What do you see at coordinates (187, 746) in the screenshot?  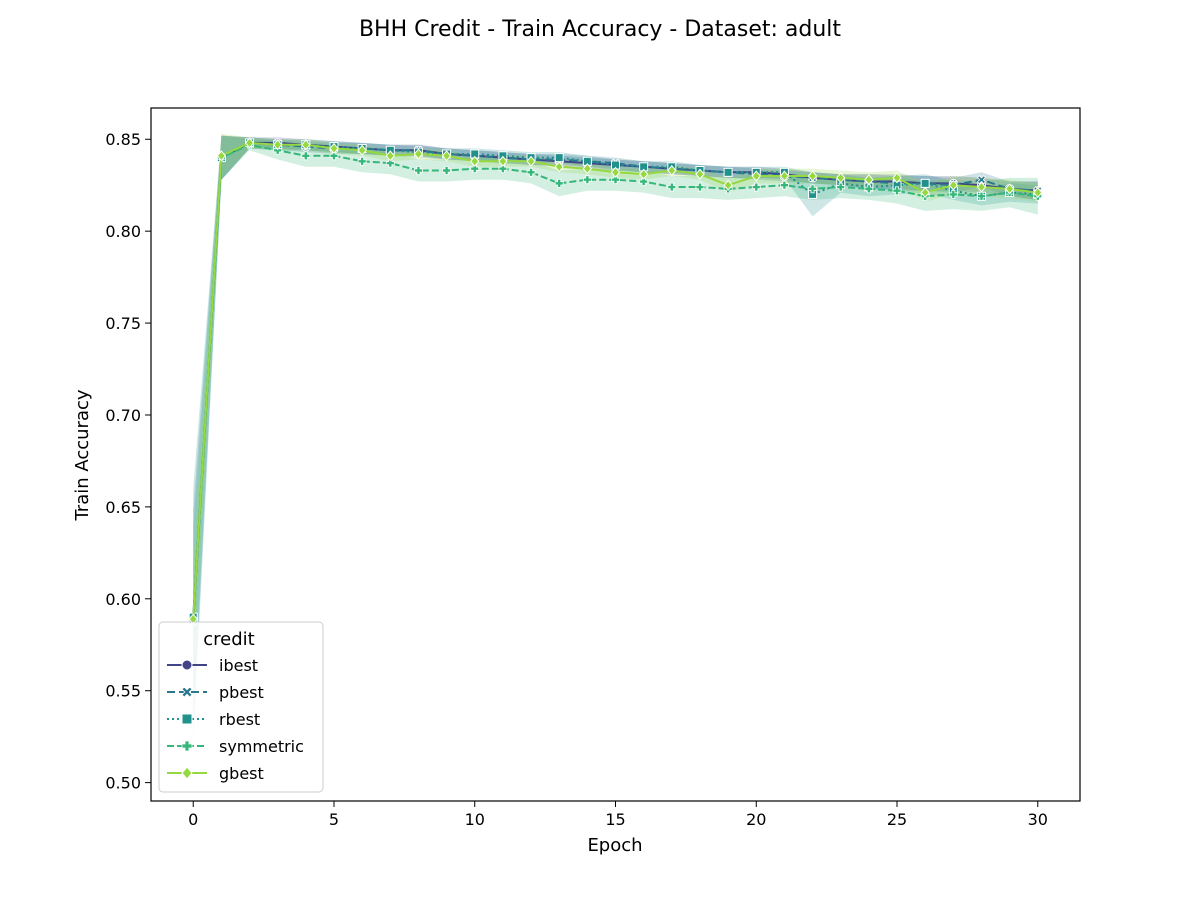 I see `legend-marker-symmetric` at bounding box center [187, 746].